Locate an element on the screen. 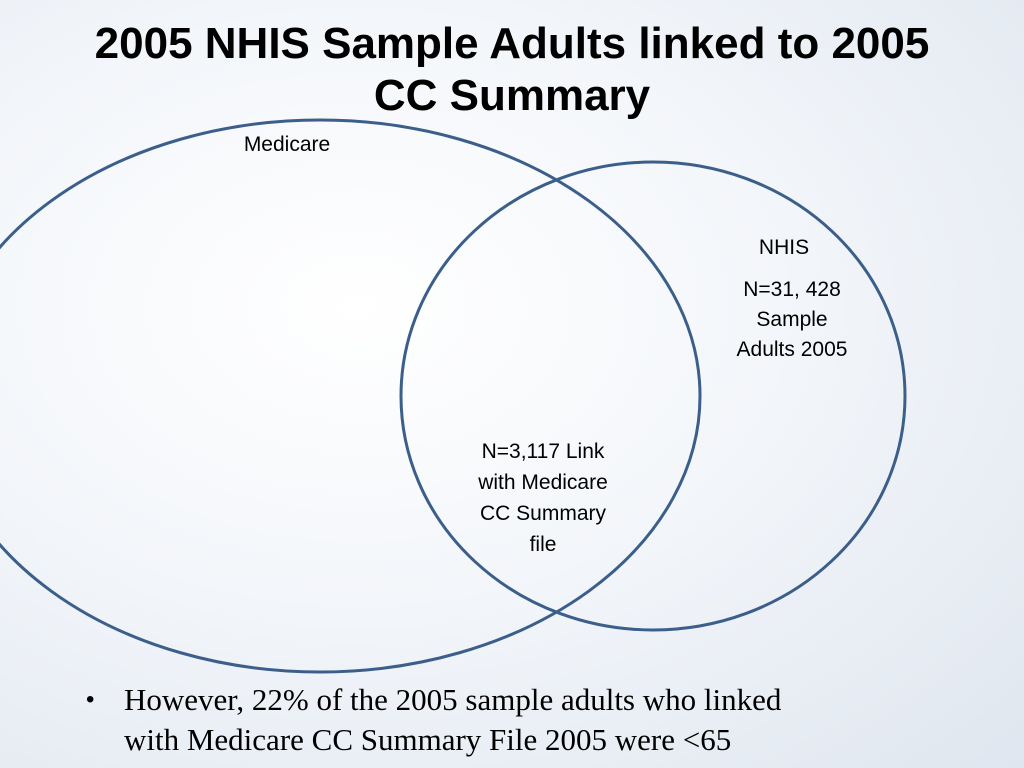  slide-title-line-2: CC Summary is located at coordinates (512, 95).